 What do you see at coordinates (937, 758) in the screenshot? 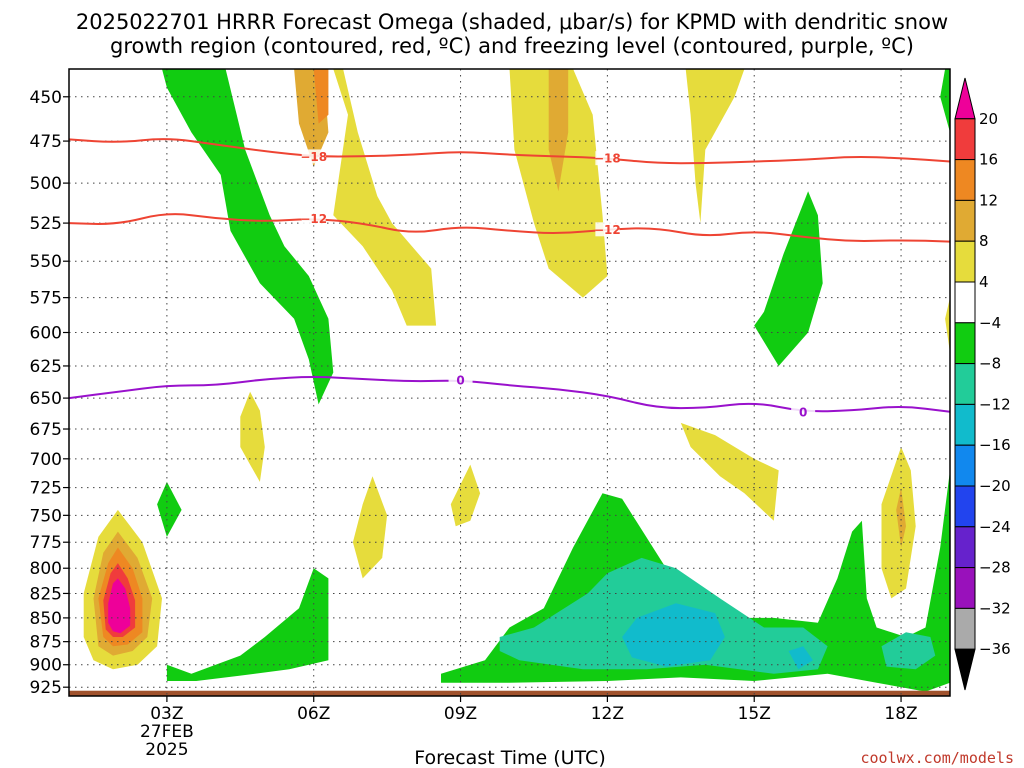
I see `credit-text: coolwx.com/models` at bounding box center [937, 758].